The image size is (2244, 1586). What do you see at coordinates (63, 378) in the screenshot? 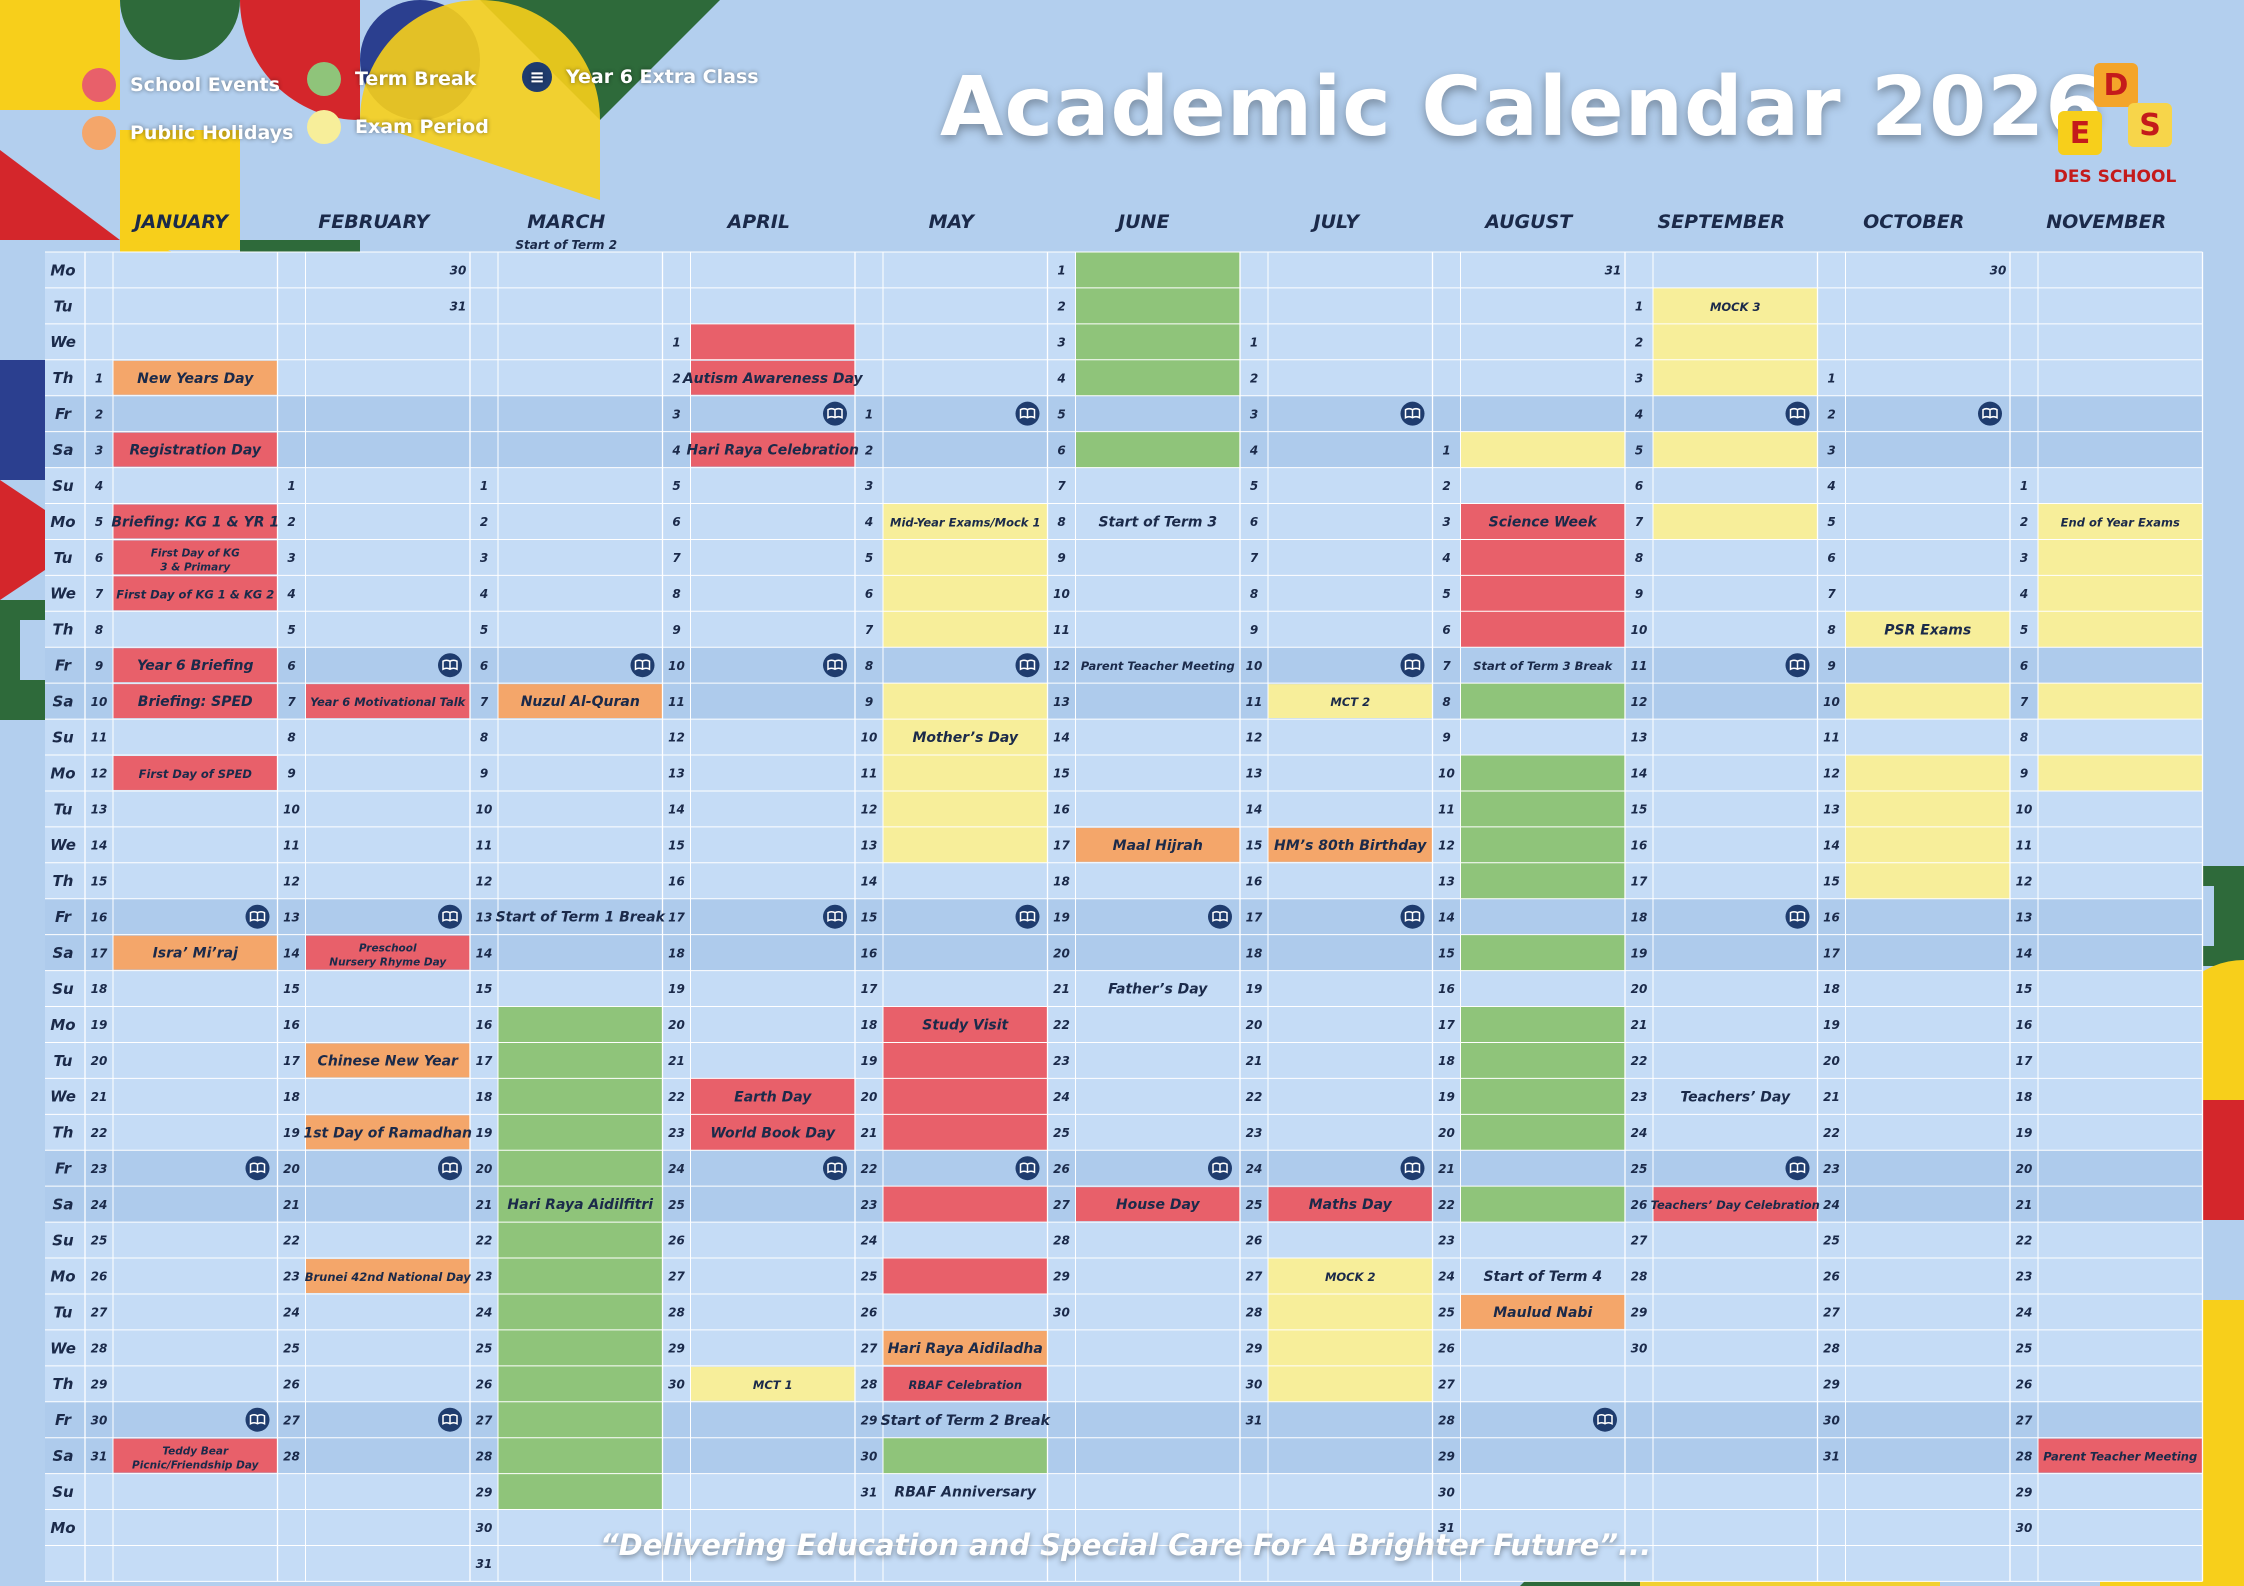
I see `weekday-label: Th` at bounding box center [63, 378].